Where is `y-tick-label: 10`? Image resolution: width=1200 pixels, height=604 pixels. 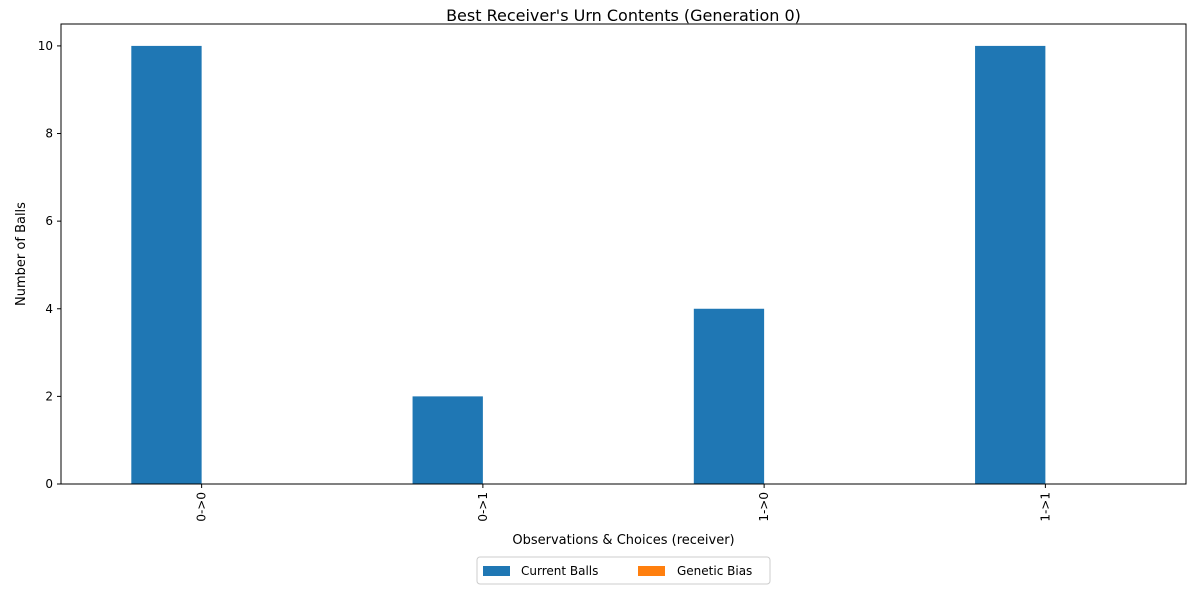
y-tick-label: 10 is located at coordinates (45, 46).